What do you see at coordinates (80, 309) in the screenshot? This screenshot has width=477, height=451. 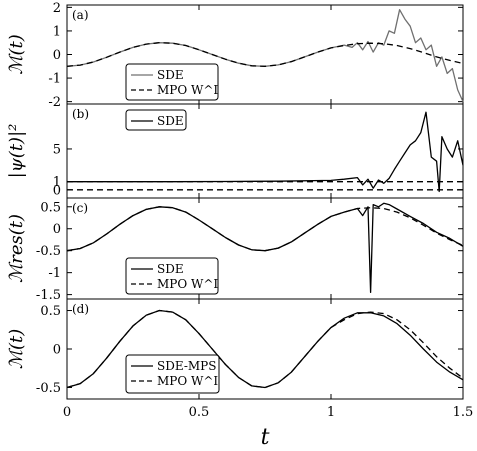 I see `panel-label: (d)` at bounding box center [80, 309].